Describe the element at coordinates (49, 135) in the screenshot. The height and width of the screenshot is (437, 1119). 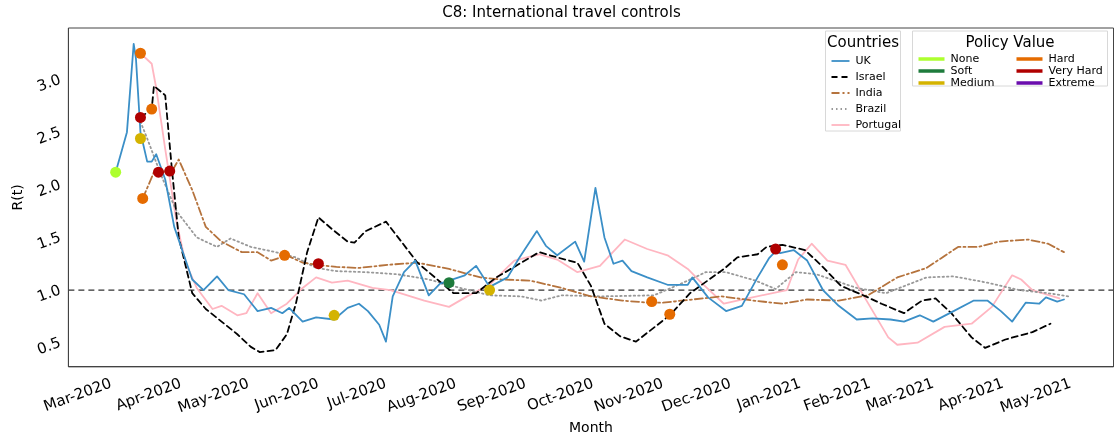
I see `y-tick-label: 2.5` at that location.